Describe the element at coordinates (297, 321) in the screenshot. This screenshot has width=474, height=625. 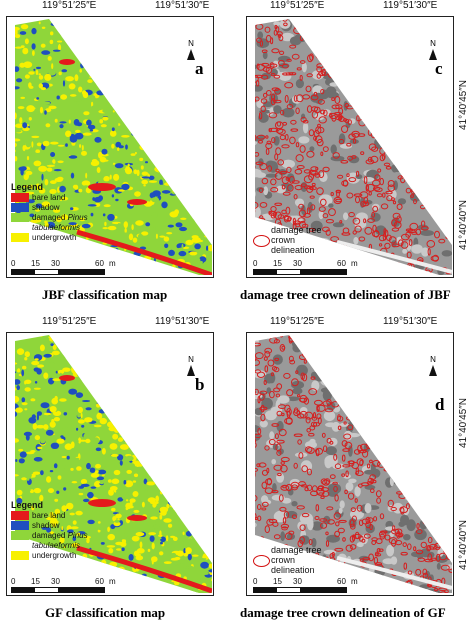
I see `coord-top-d1: 119°51′25″E` at that location.